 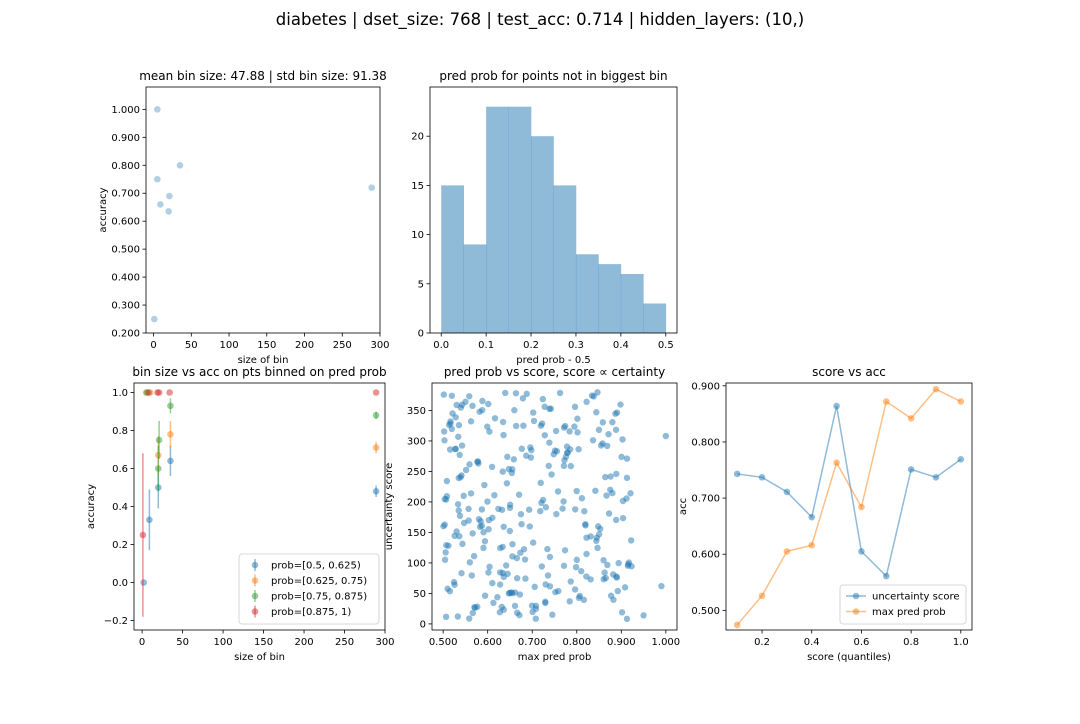 I want to click on legend-label: prob=[0.5, 0.625), so click(x=316, y=566).